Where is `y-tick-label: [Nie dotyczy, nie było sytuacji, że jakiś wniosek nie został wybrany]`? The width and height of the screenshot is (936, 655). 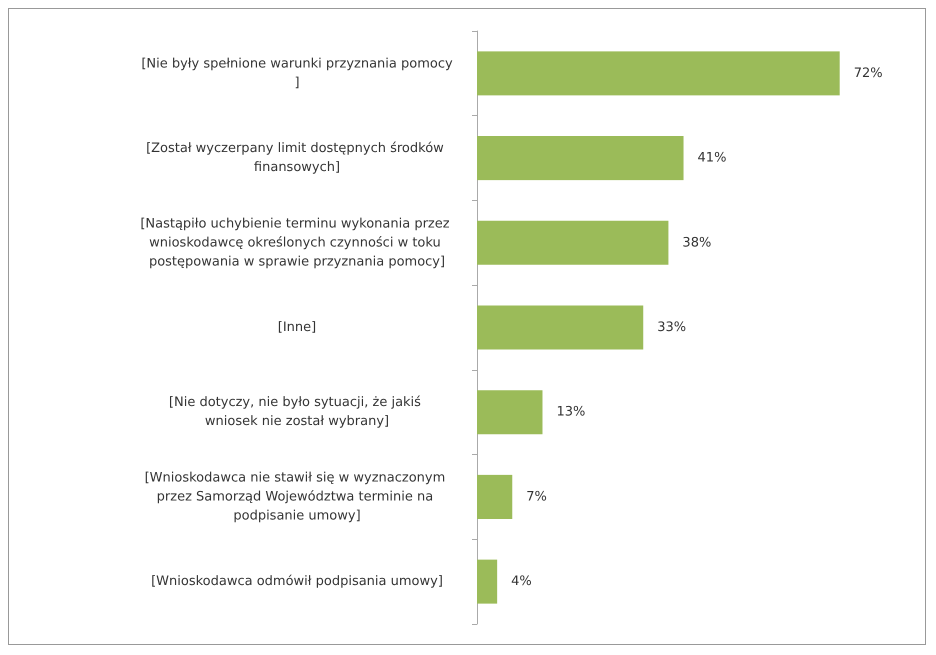 y-tick-label: [Nie dotyczy, nie było sytuacji, że jakiś wniosek nie został wybrany] is located at coordinates (297, 412).